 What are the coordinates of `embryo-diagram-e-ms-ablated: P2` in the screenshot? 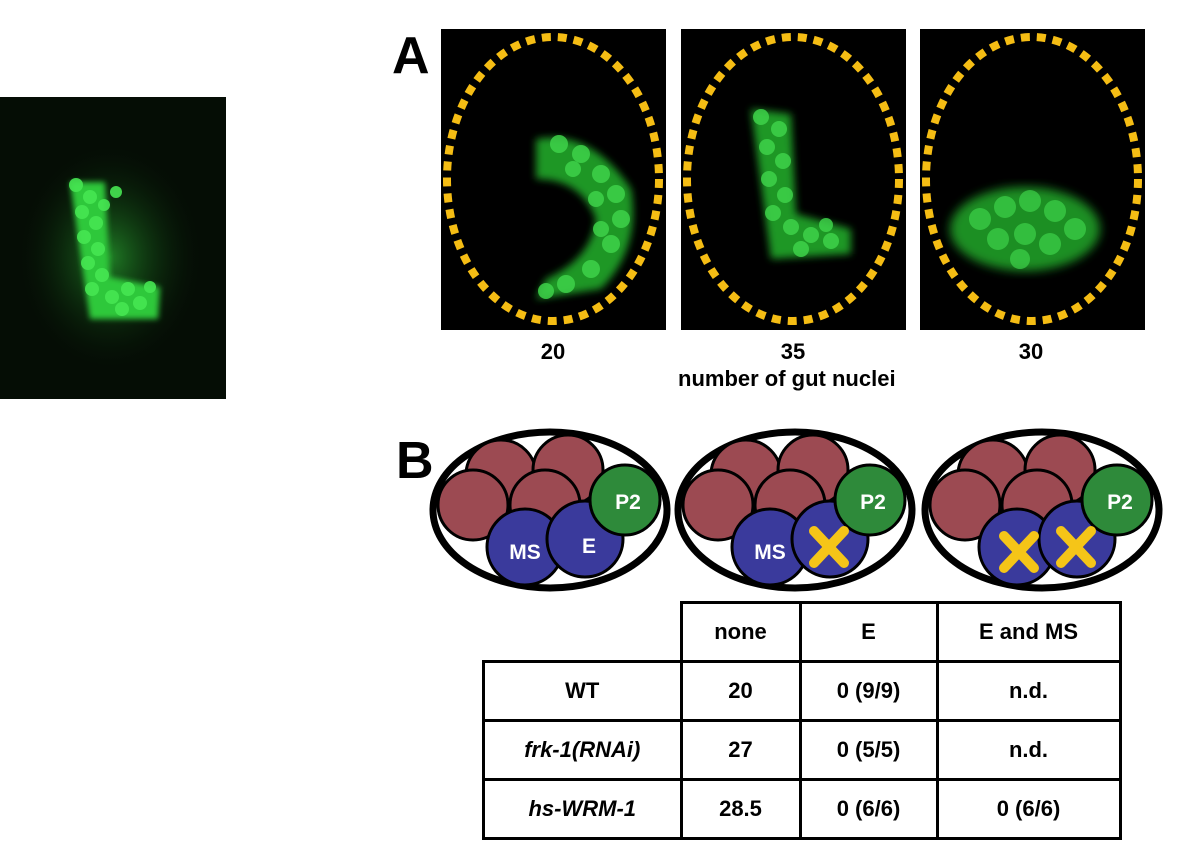 It's located at (1042, 510).